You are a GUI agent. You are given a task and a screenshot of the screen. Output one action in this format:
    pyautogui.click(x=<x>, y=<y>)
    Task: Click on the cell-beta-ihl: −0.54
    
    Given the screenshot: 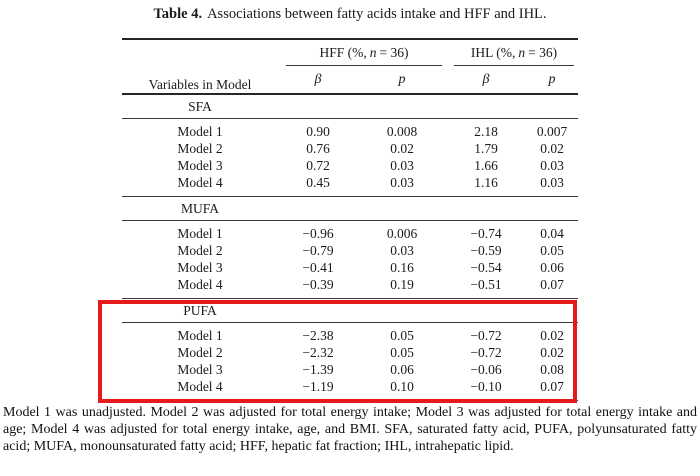 What is the action you would take?
    pyautogui.click(x=486, y=267)
    